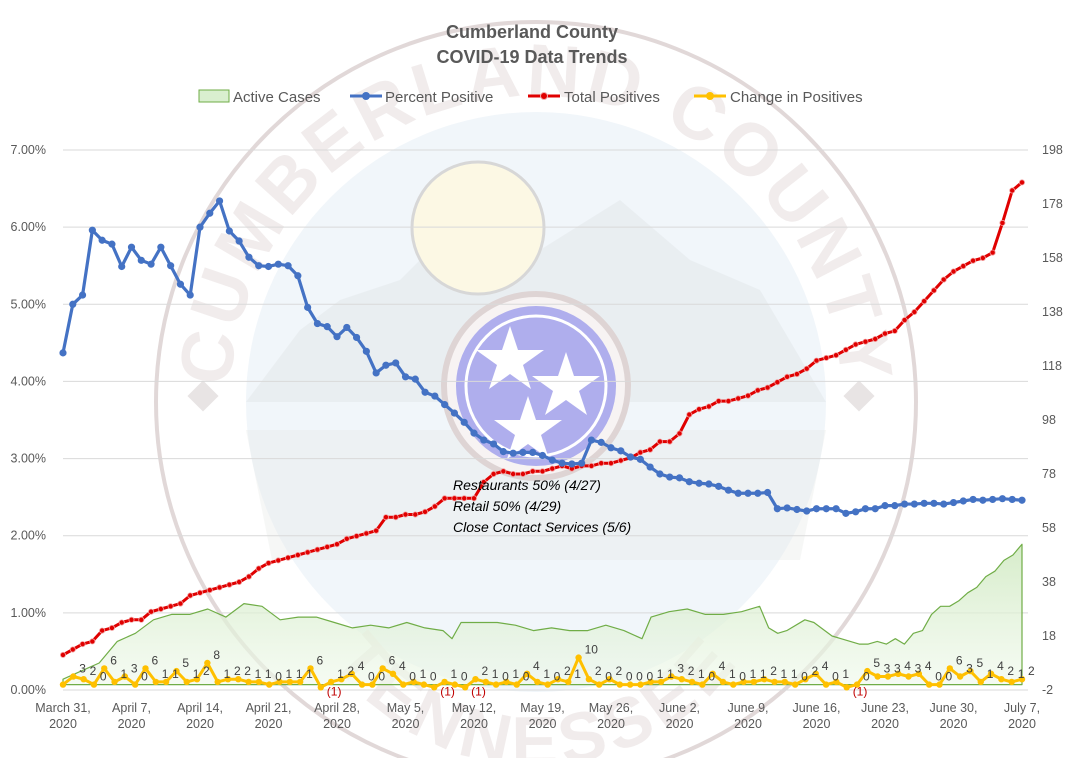 The width and height of the screenshot is (1072, 758). What do you see at coordinates (1000, 666) in the screenshot?
I see `change-data-label: 4` at bounding box center [1000, 666].